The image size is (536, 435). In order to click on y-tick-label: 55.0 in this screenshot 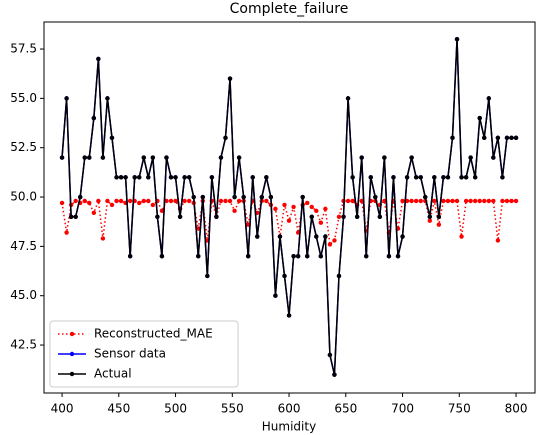, I will do `click(23, 98)`.